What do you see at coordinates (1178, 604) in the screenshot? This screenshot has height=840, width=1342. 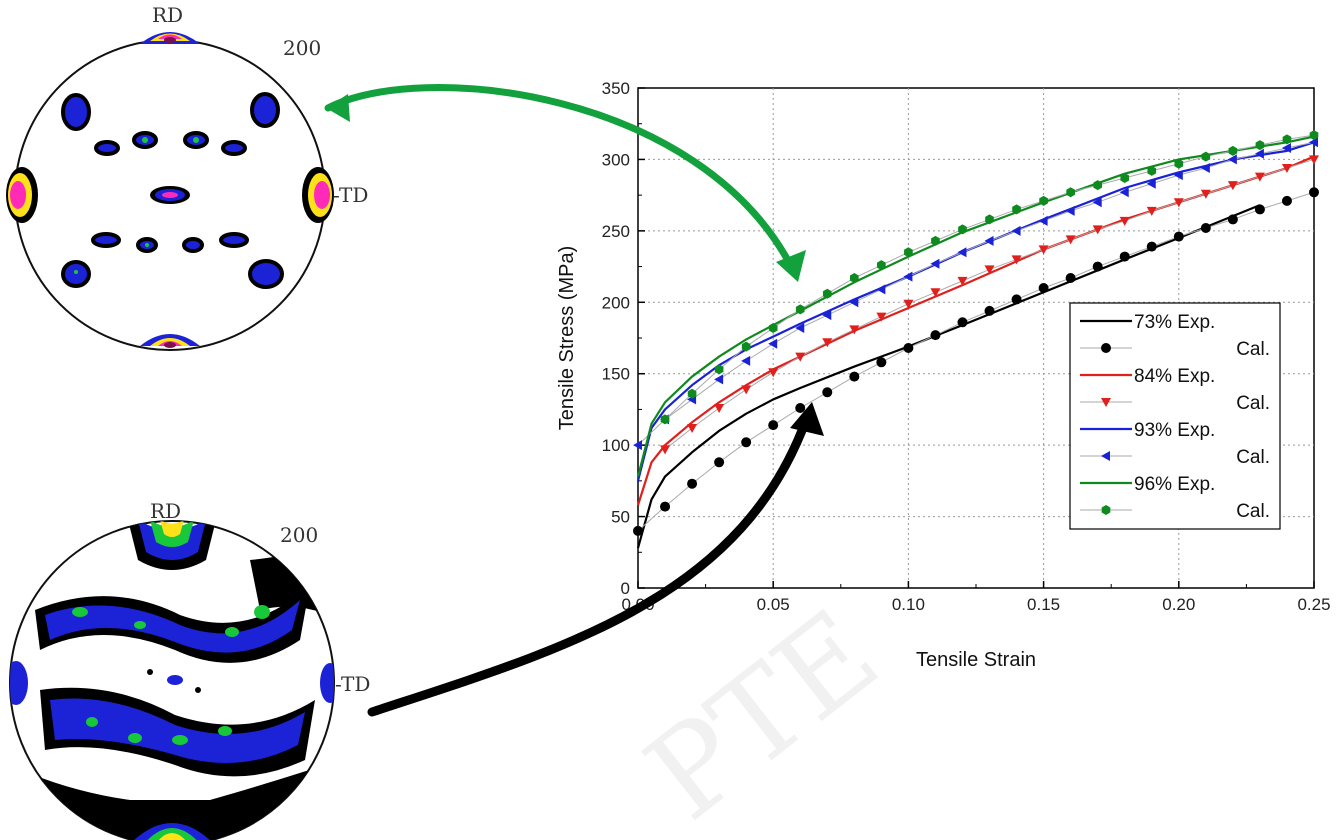 I see `x-tick-label: 0.20` at bounding box center [1178, 604].